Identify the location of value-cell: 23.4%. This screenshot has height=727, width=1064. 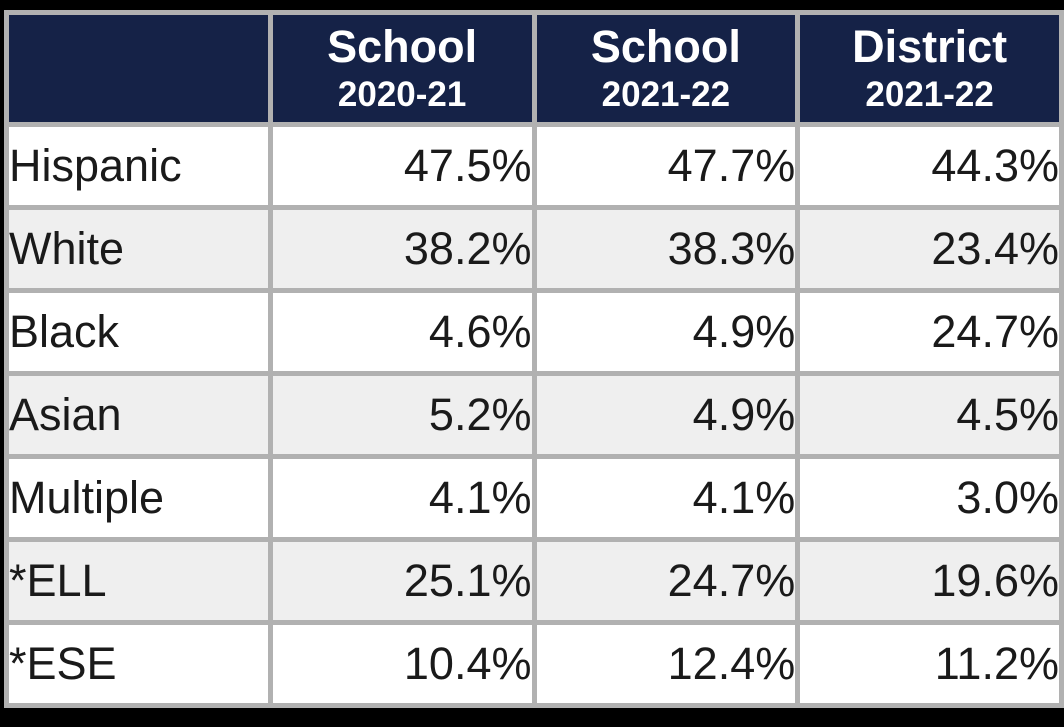
(929, 249).